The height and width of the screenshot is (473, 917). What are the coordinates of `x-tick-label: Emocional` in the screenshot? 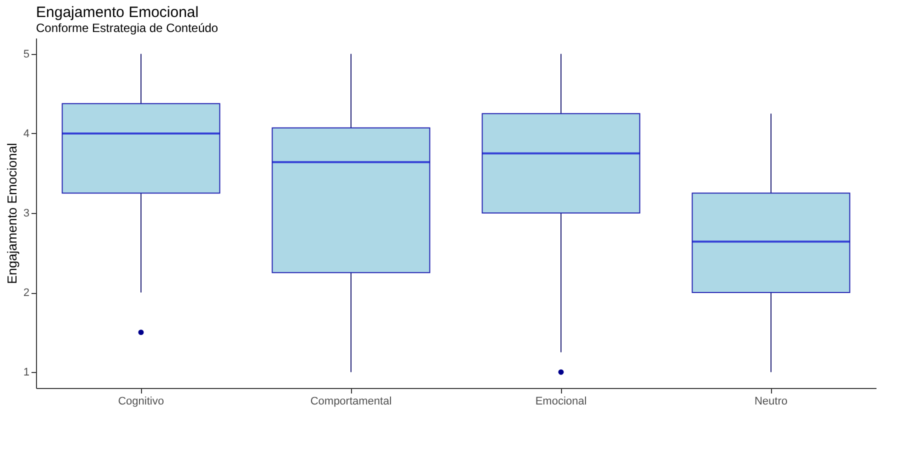 It's located at (561, 402).